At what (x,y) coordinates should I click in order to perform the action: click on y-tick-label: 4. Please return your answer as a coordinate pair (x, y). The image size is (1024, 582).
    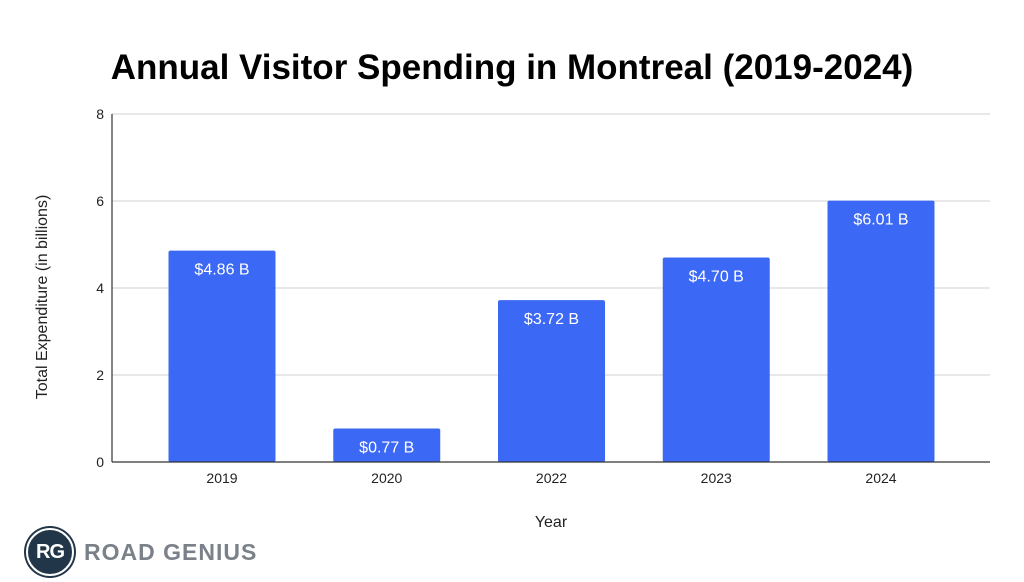
    Looking at the image, I should click on (100, 288).